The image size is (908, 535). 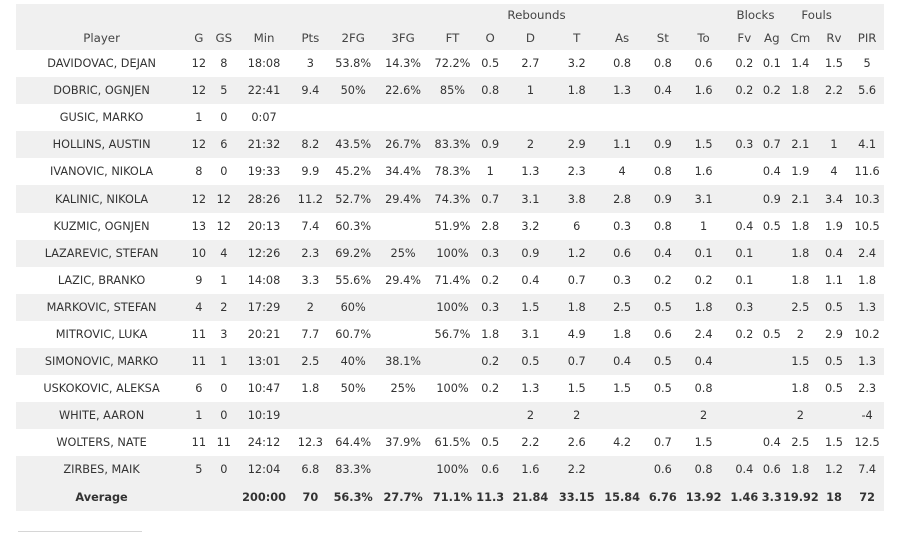 I want to click on player-name: ZIRBES, MAIK, so click(x=101, y=470).